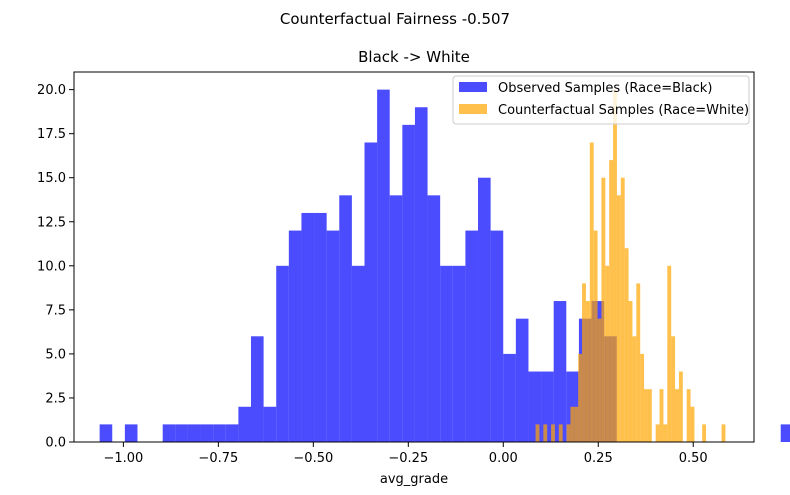  I want to click on legend-box, so click(601, 100).